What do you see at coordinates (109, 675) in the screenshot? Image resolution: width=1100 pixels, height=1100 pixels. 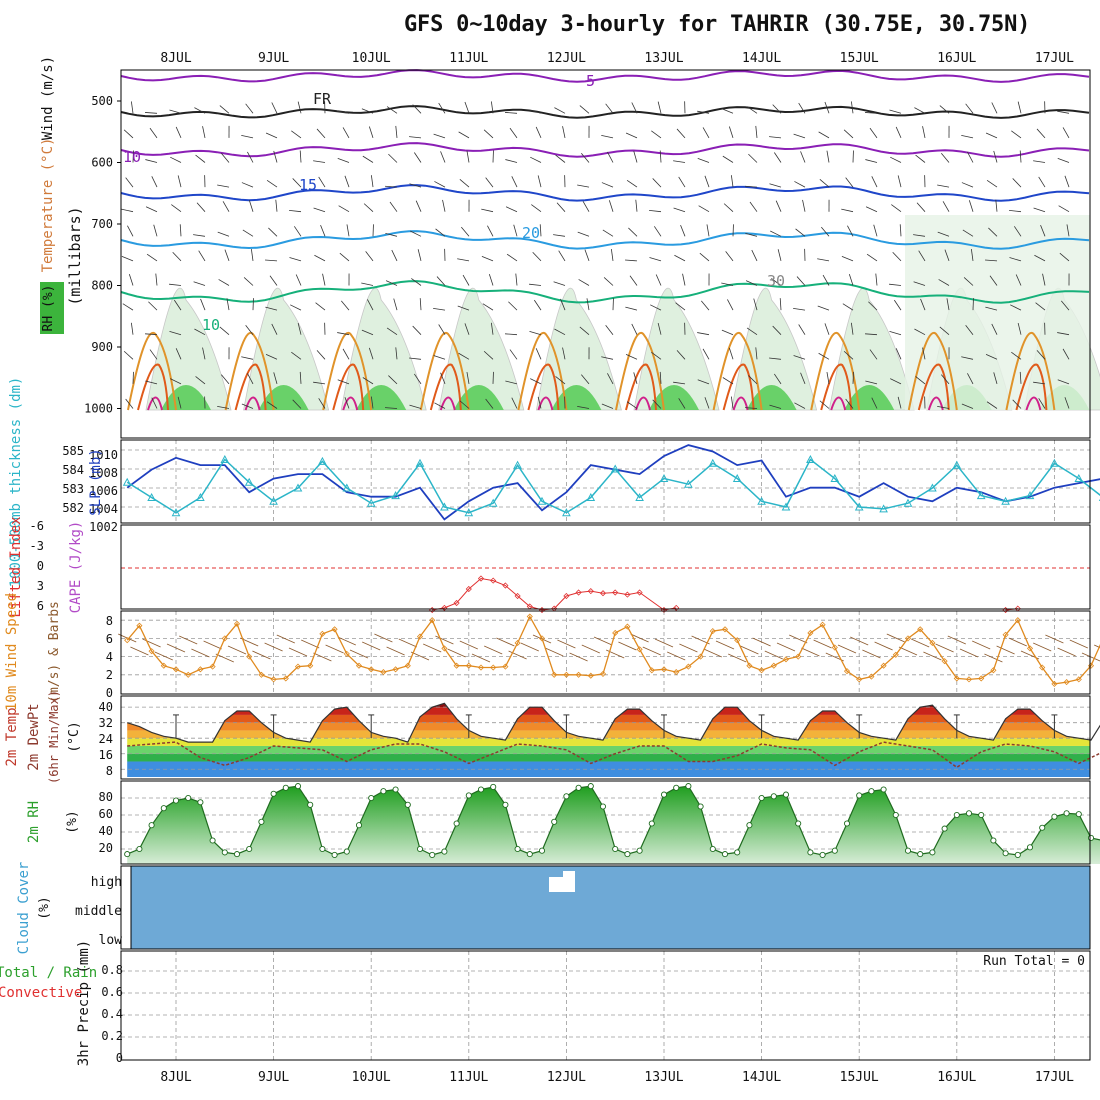 I see `wind-tick-label: 2` at bounding box center [109, 675].